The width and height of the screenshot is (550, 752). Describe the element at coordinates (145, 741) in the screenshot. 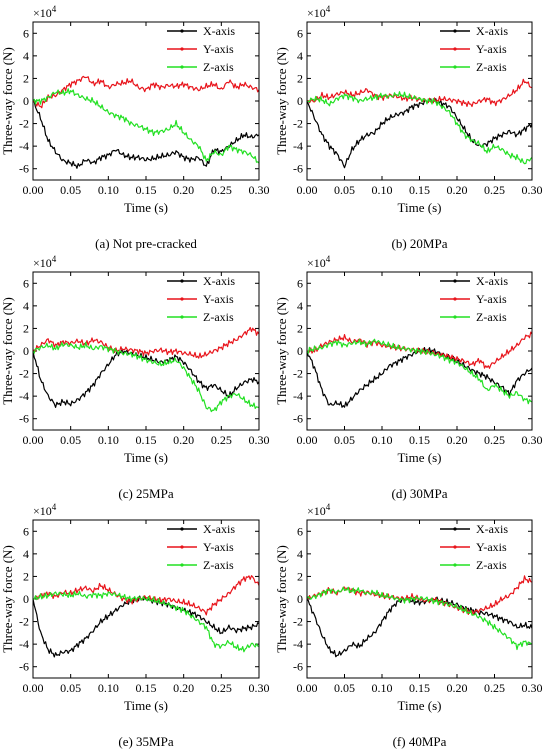

I see `panel-caption: (e) 35MPa` at that location.